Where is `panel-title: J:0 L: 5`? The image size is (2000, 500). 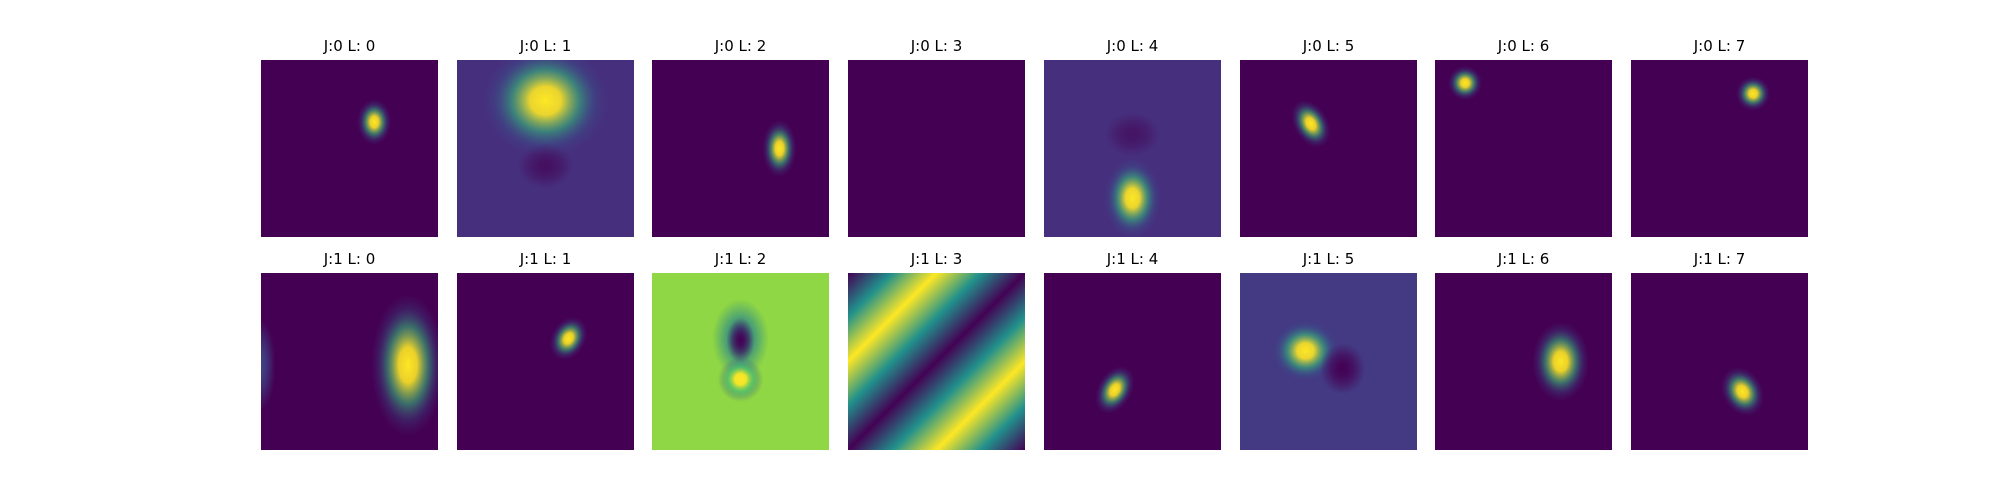
panel-title: J:0 L: 5 is located at coordinates (1328, 46).